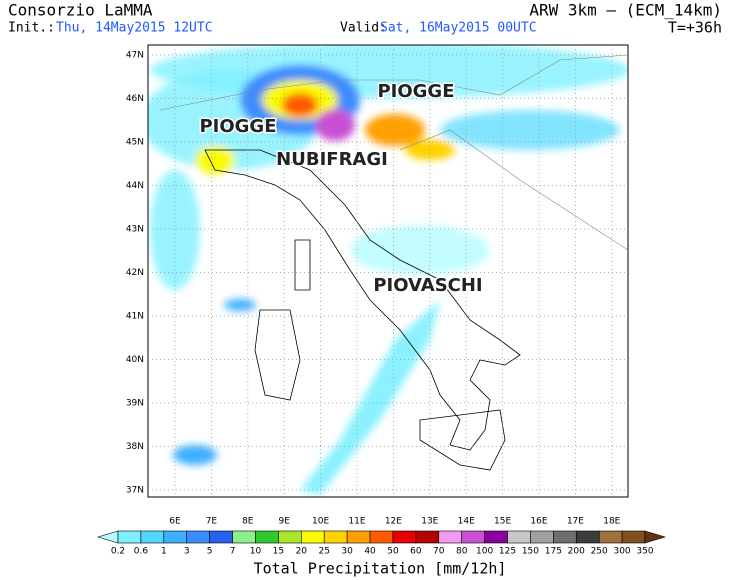  Describe the element at coordinates (576, 552) in the screenshot. I see `colorbar-tick-label: 200` at that location.